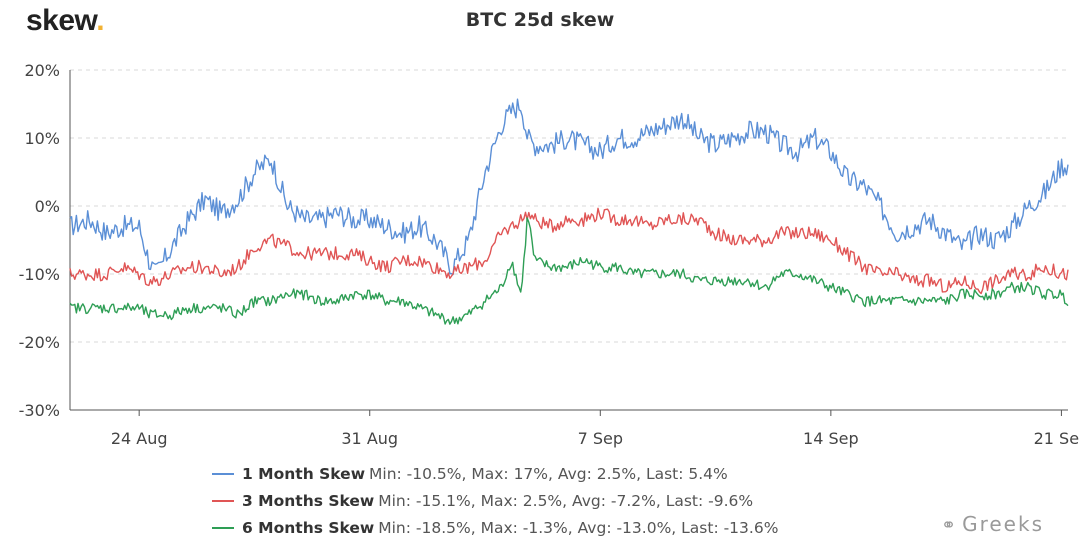 The height and width of the screenshot is (543, 1080). I want to click on x-tick-label: 21 Sep, so click(1057, 438).